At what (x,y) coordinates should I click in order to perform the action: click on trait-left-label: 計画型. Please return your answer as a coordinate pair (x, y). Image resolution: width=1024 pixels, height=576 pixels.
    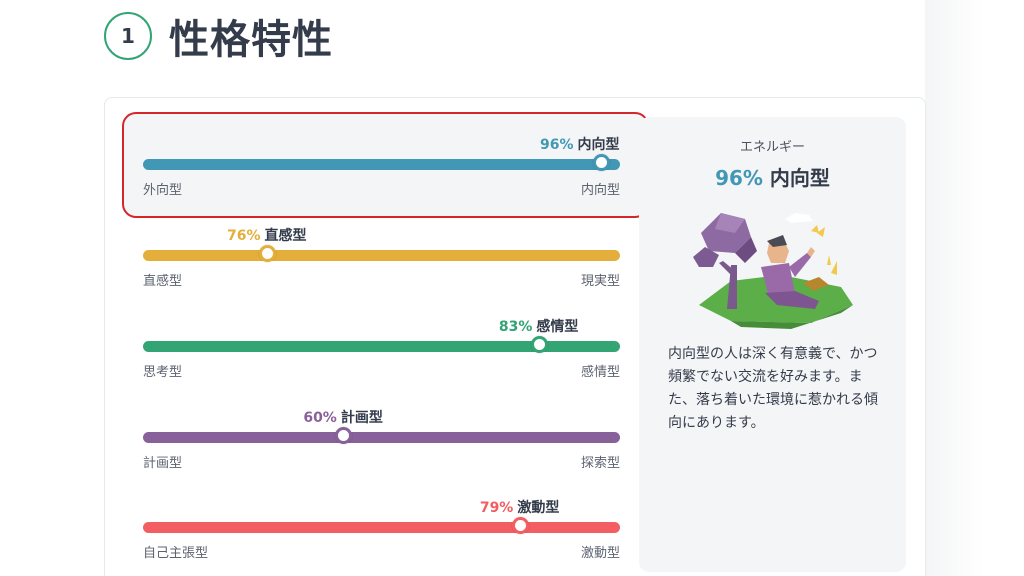
    Looking at the image, I should click on (163, 463).